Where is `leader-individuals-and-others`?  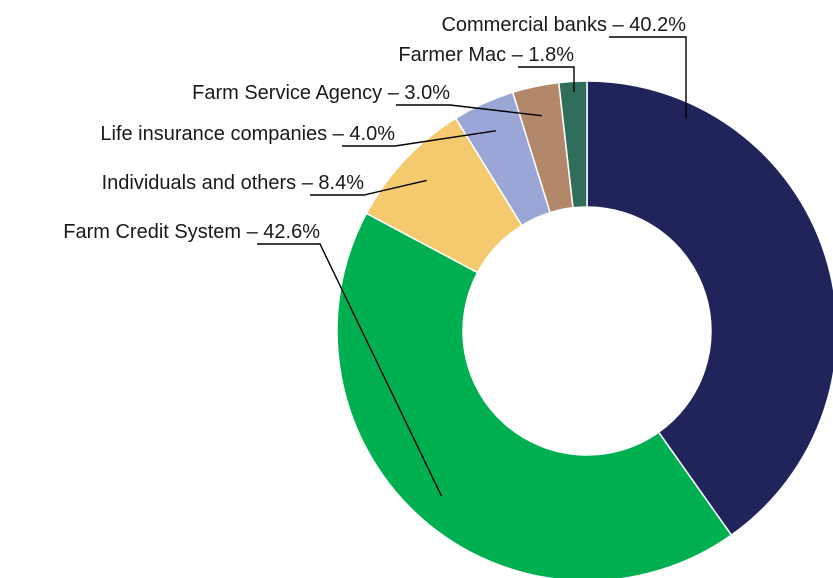
leader-individuals-and-others is located at coordinates (368, 187).